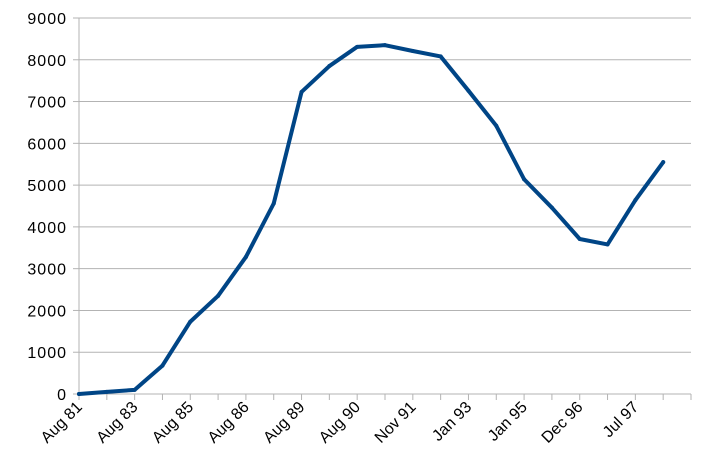  I want to click on x-tick-label: Jul 97, so click(621, 420).